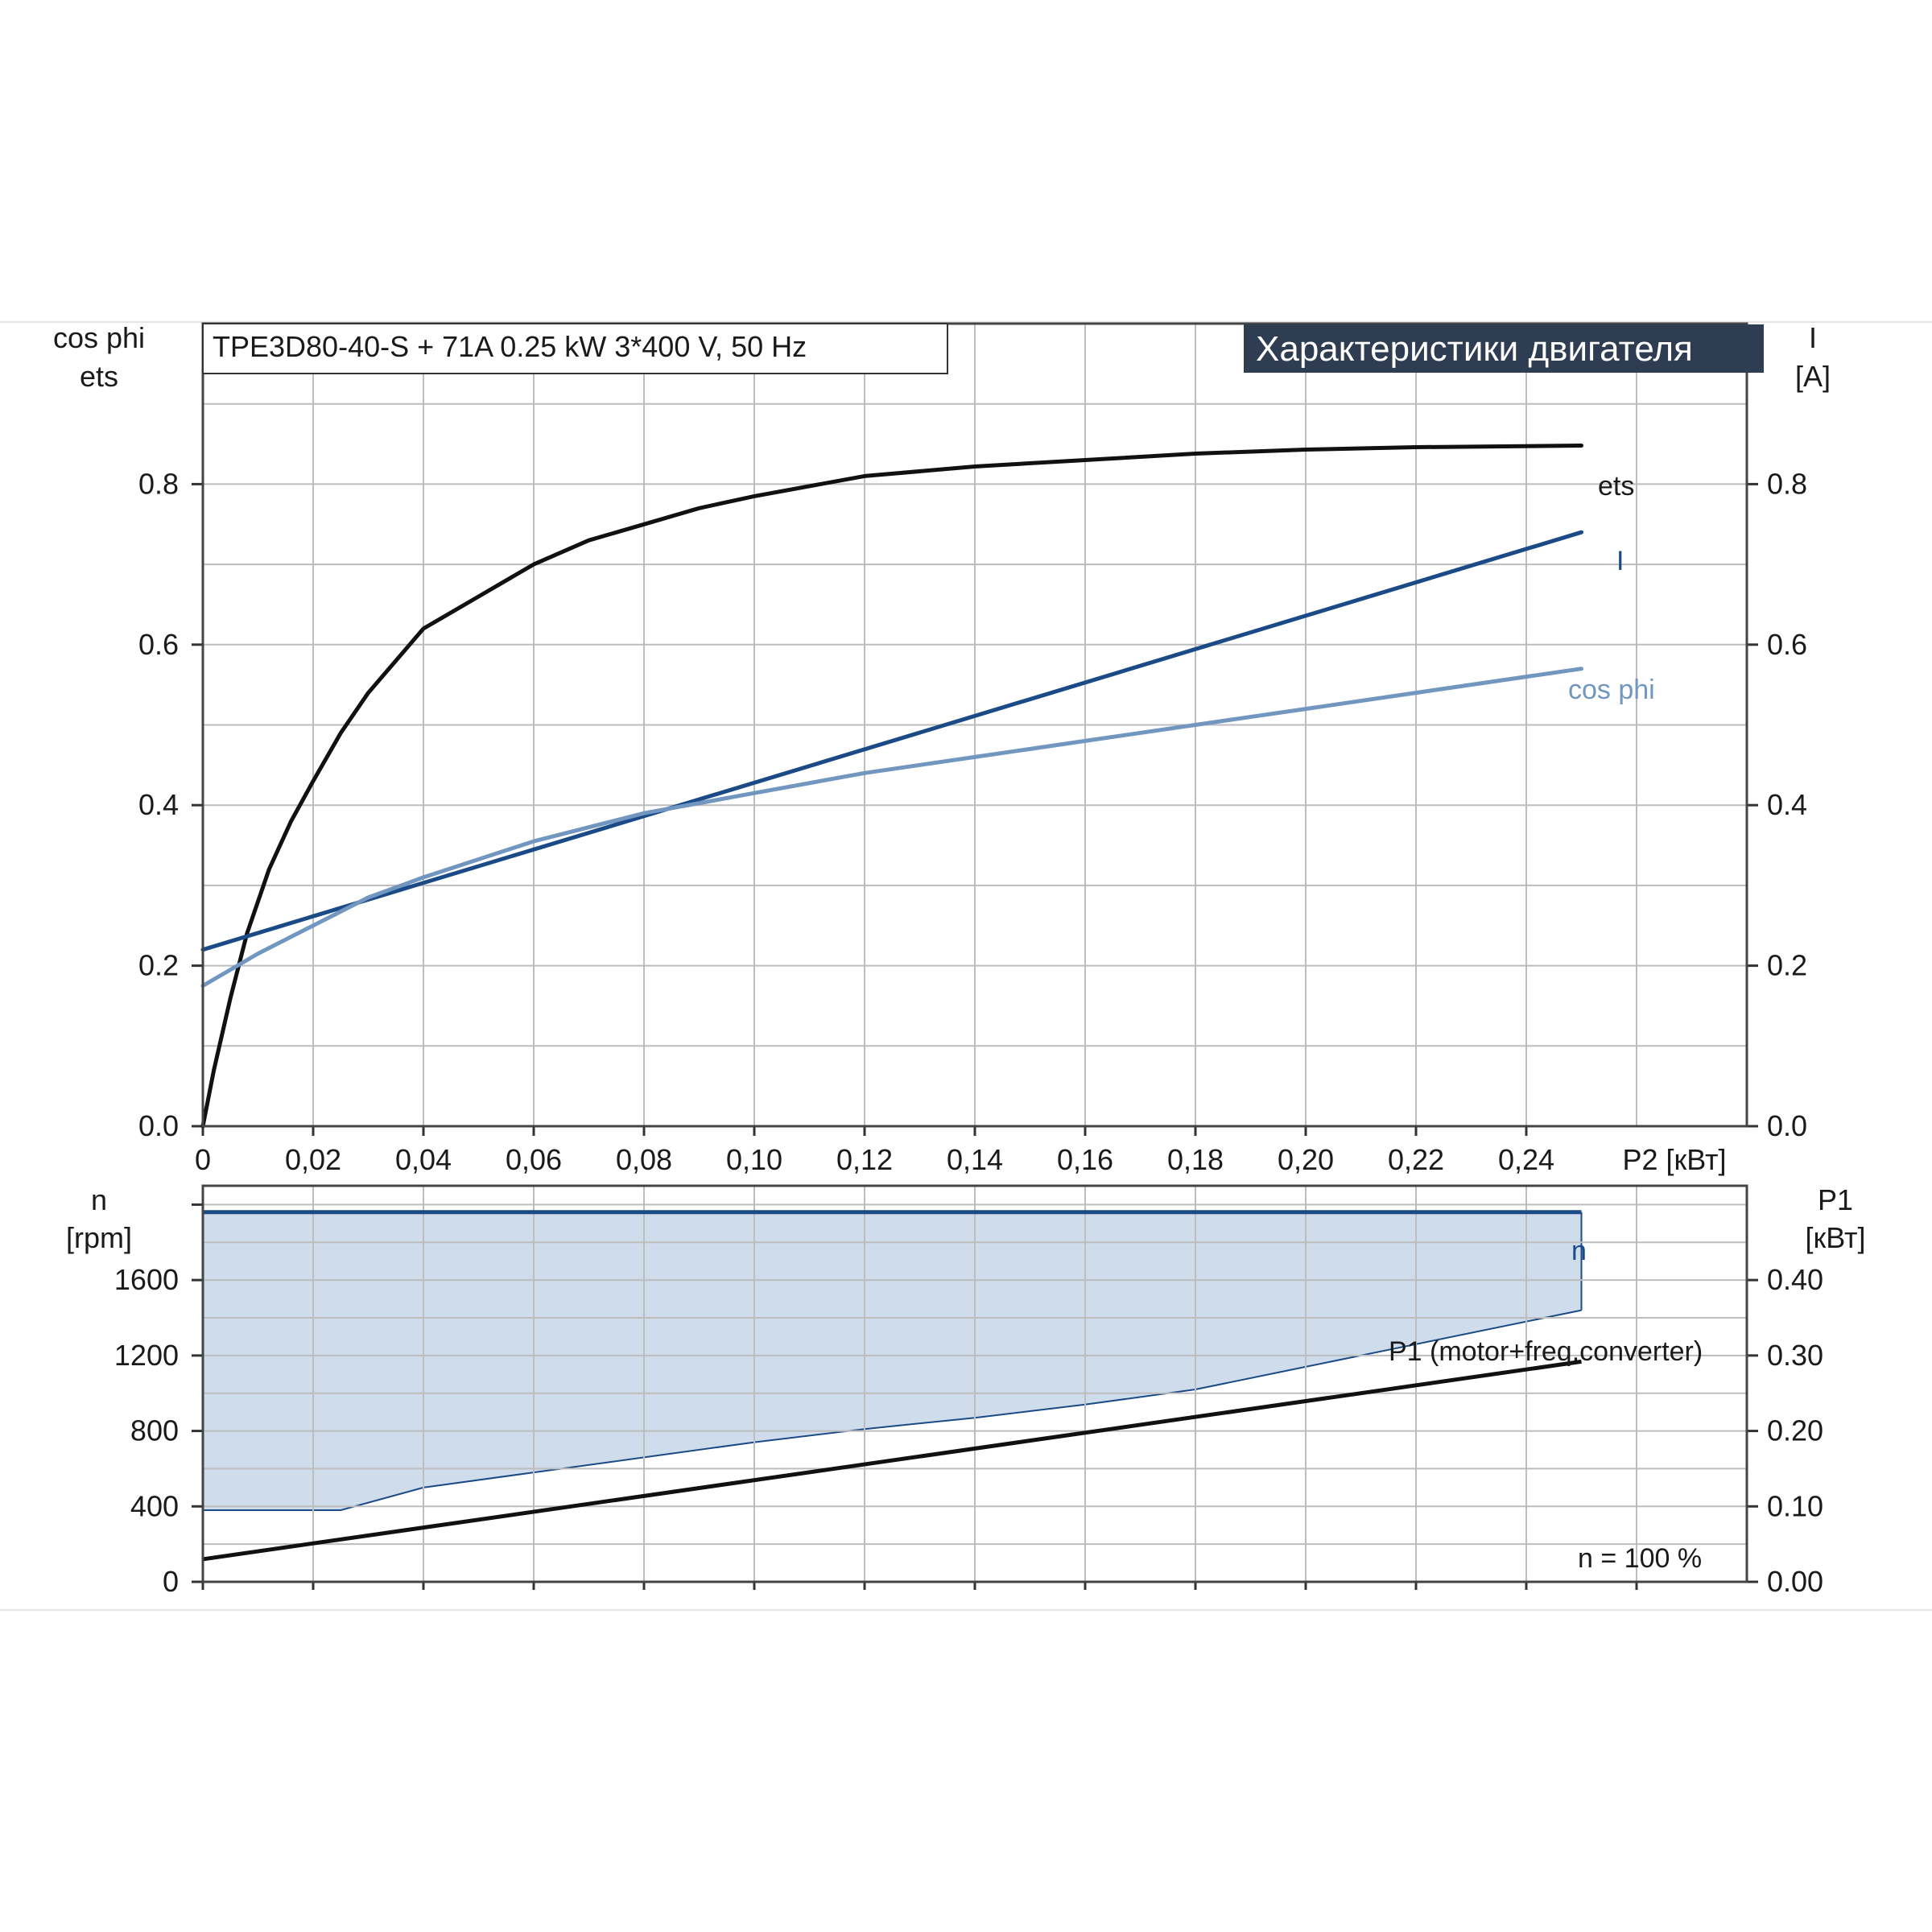 The image size is (1932, 1932). Describe the element at coordinates (1795, 1430) in the screenshot. I see `bottom-right-tick-label: 0.20` at that location.